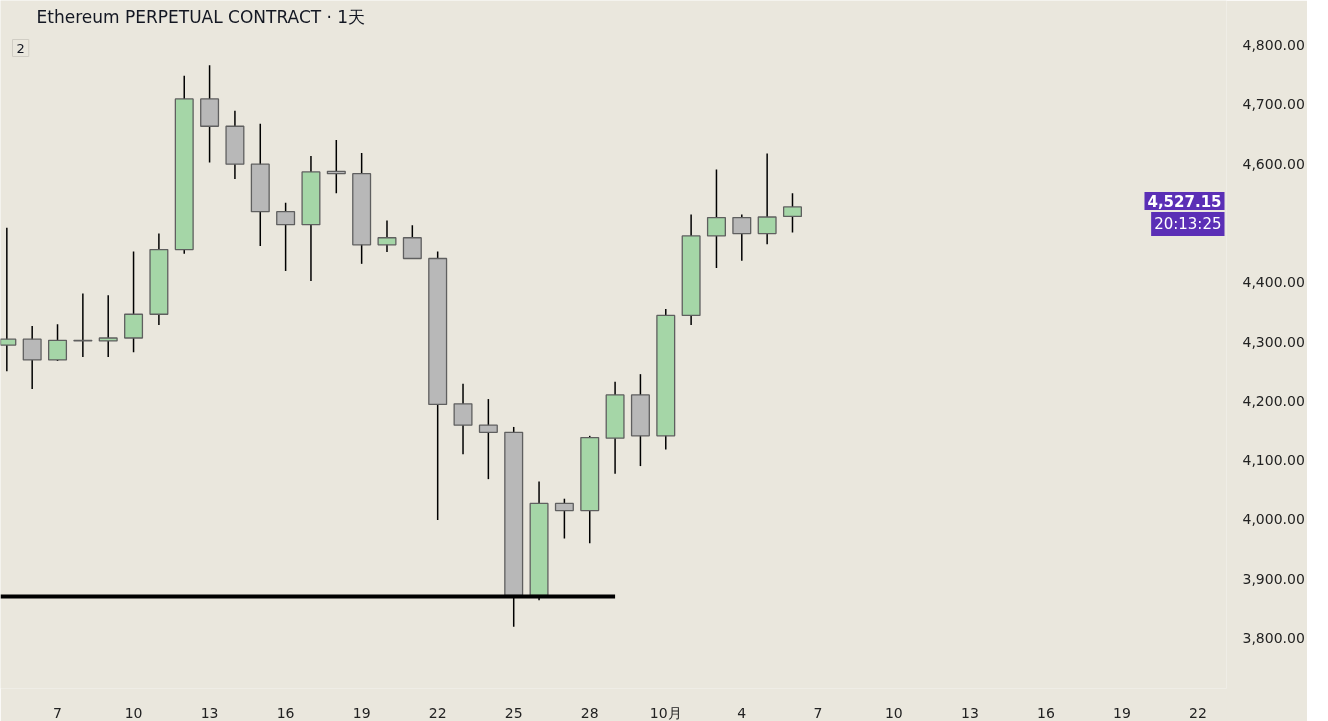 The width and height of the screenshot is (1328, 721). I want to click on x-tick-label: 4, so click(742, 712).